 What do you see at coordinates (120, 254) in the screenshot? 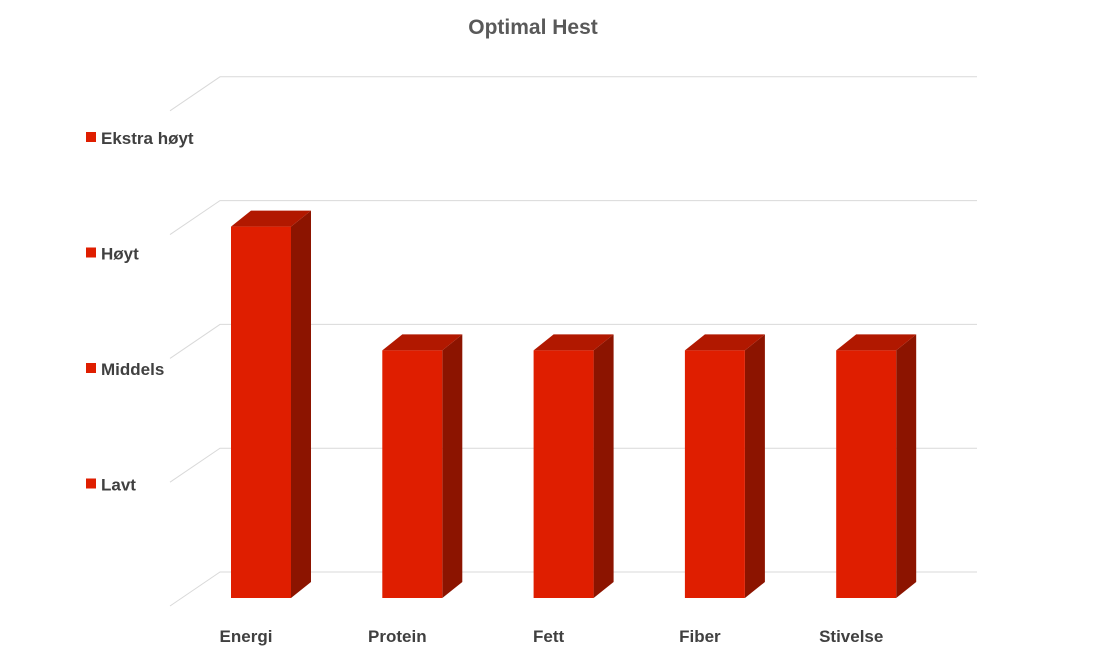
I see `legend-label: Høyt` at bounding box center [120, 254].